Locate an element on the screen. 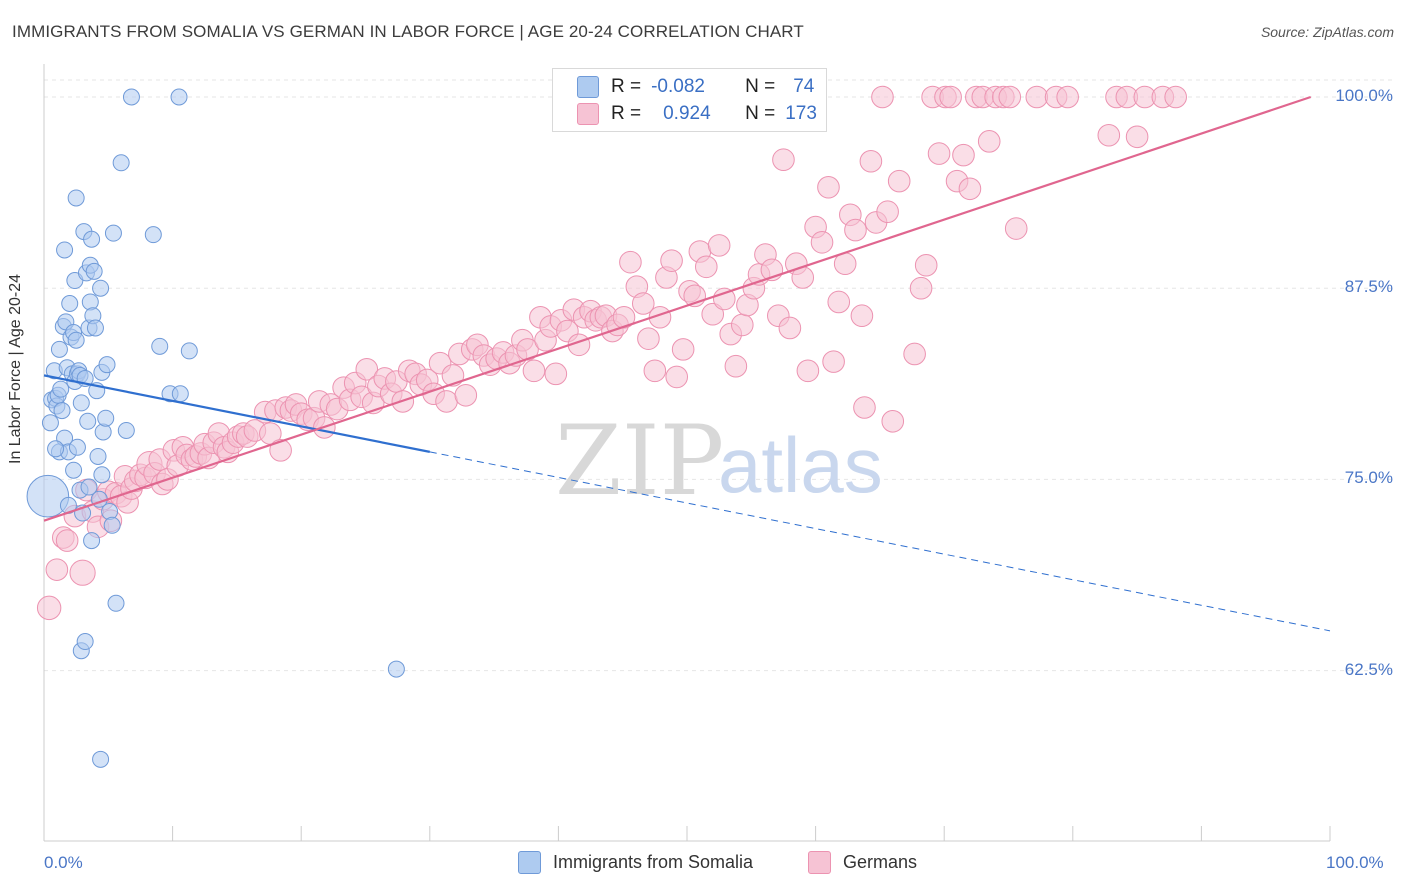 Image resolution: width=1406 pixels, height=892 pixels. chart-source: Source: ZipAtlas.com is located at coordinates (1327, 32).